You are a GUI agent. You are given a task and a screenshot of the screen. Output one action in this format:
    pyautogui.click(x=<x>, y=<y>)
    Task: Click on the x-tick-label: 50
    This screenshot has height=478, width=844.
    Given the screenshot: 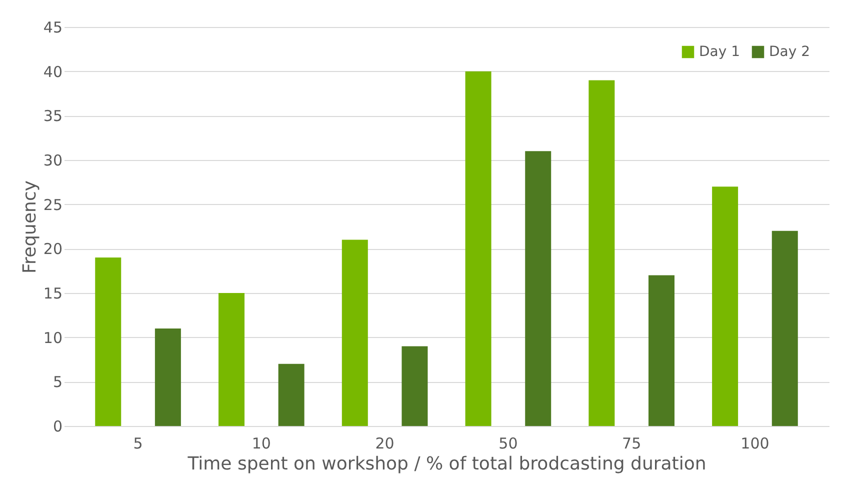 What is the action you would take?
    pyautogui.click(x=508, y=443)
    